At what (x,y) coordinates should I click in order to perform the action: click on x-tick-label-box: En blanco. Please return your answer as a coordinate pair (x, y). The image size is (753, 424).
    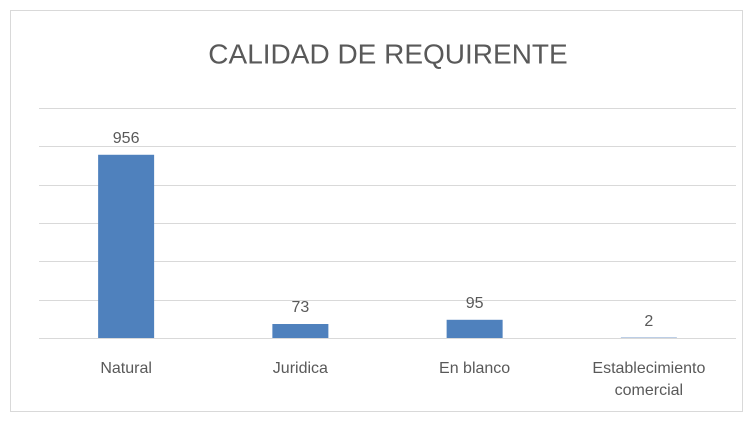
    Looking at the image, I should click on (475, 368).